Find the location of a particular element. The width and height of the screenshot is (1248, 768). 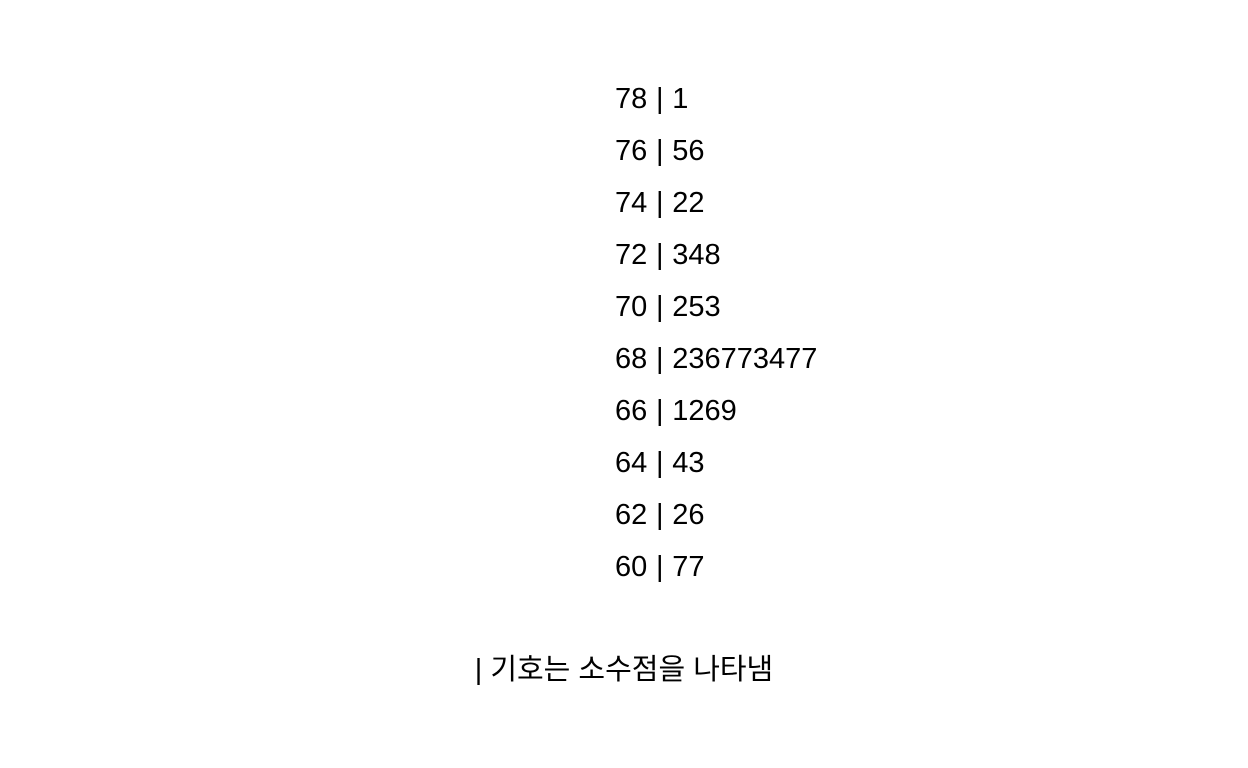

stem-value: 78 is located at coordinates (631, 99).